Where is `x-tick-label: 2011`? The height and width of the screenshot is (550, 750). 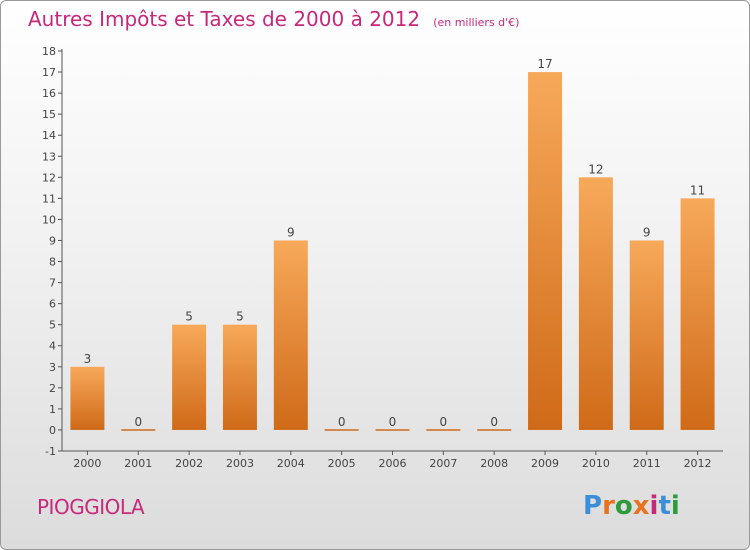
x-tick-label: 2011 is located at coordinates (647, 463).